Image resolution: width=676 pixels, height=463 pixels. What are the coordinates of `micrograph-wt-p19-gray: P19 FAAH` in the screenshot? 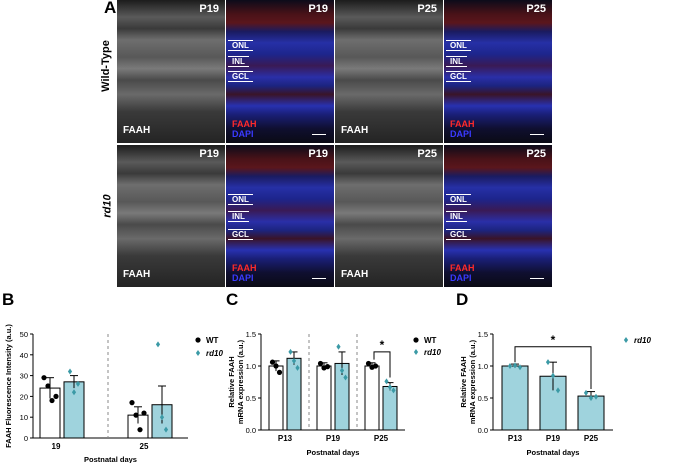 It's located at (171, 71).